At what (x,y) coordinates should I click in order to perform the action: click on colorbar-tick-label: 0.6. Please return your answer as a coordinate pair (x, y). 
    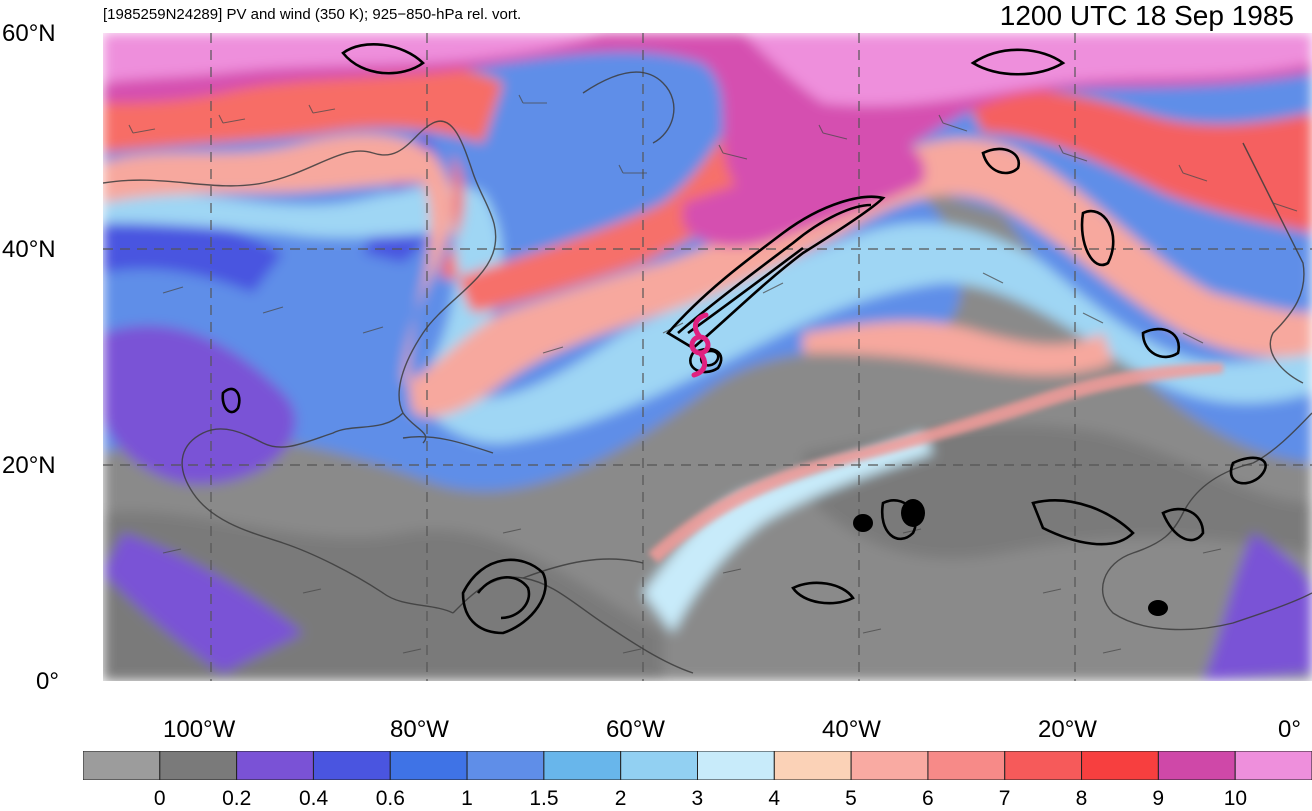
    Looking at the image, I should click on (390, 798).